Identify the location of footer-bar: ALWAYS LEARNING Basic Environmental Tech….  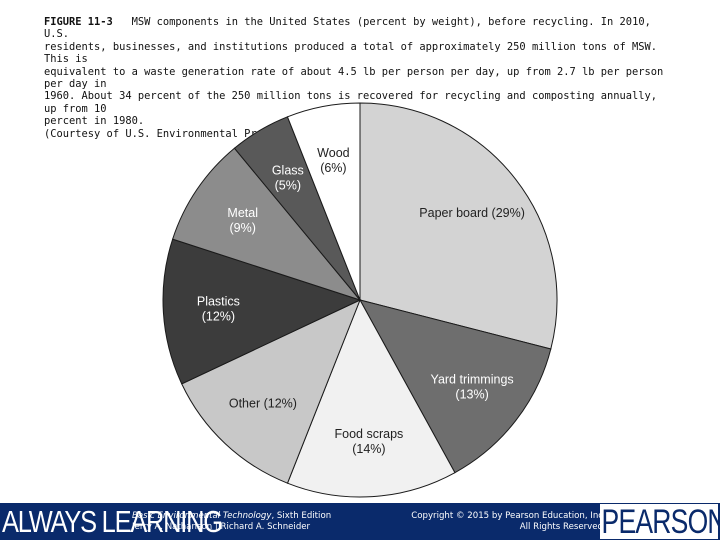
(360, 521).